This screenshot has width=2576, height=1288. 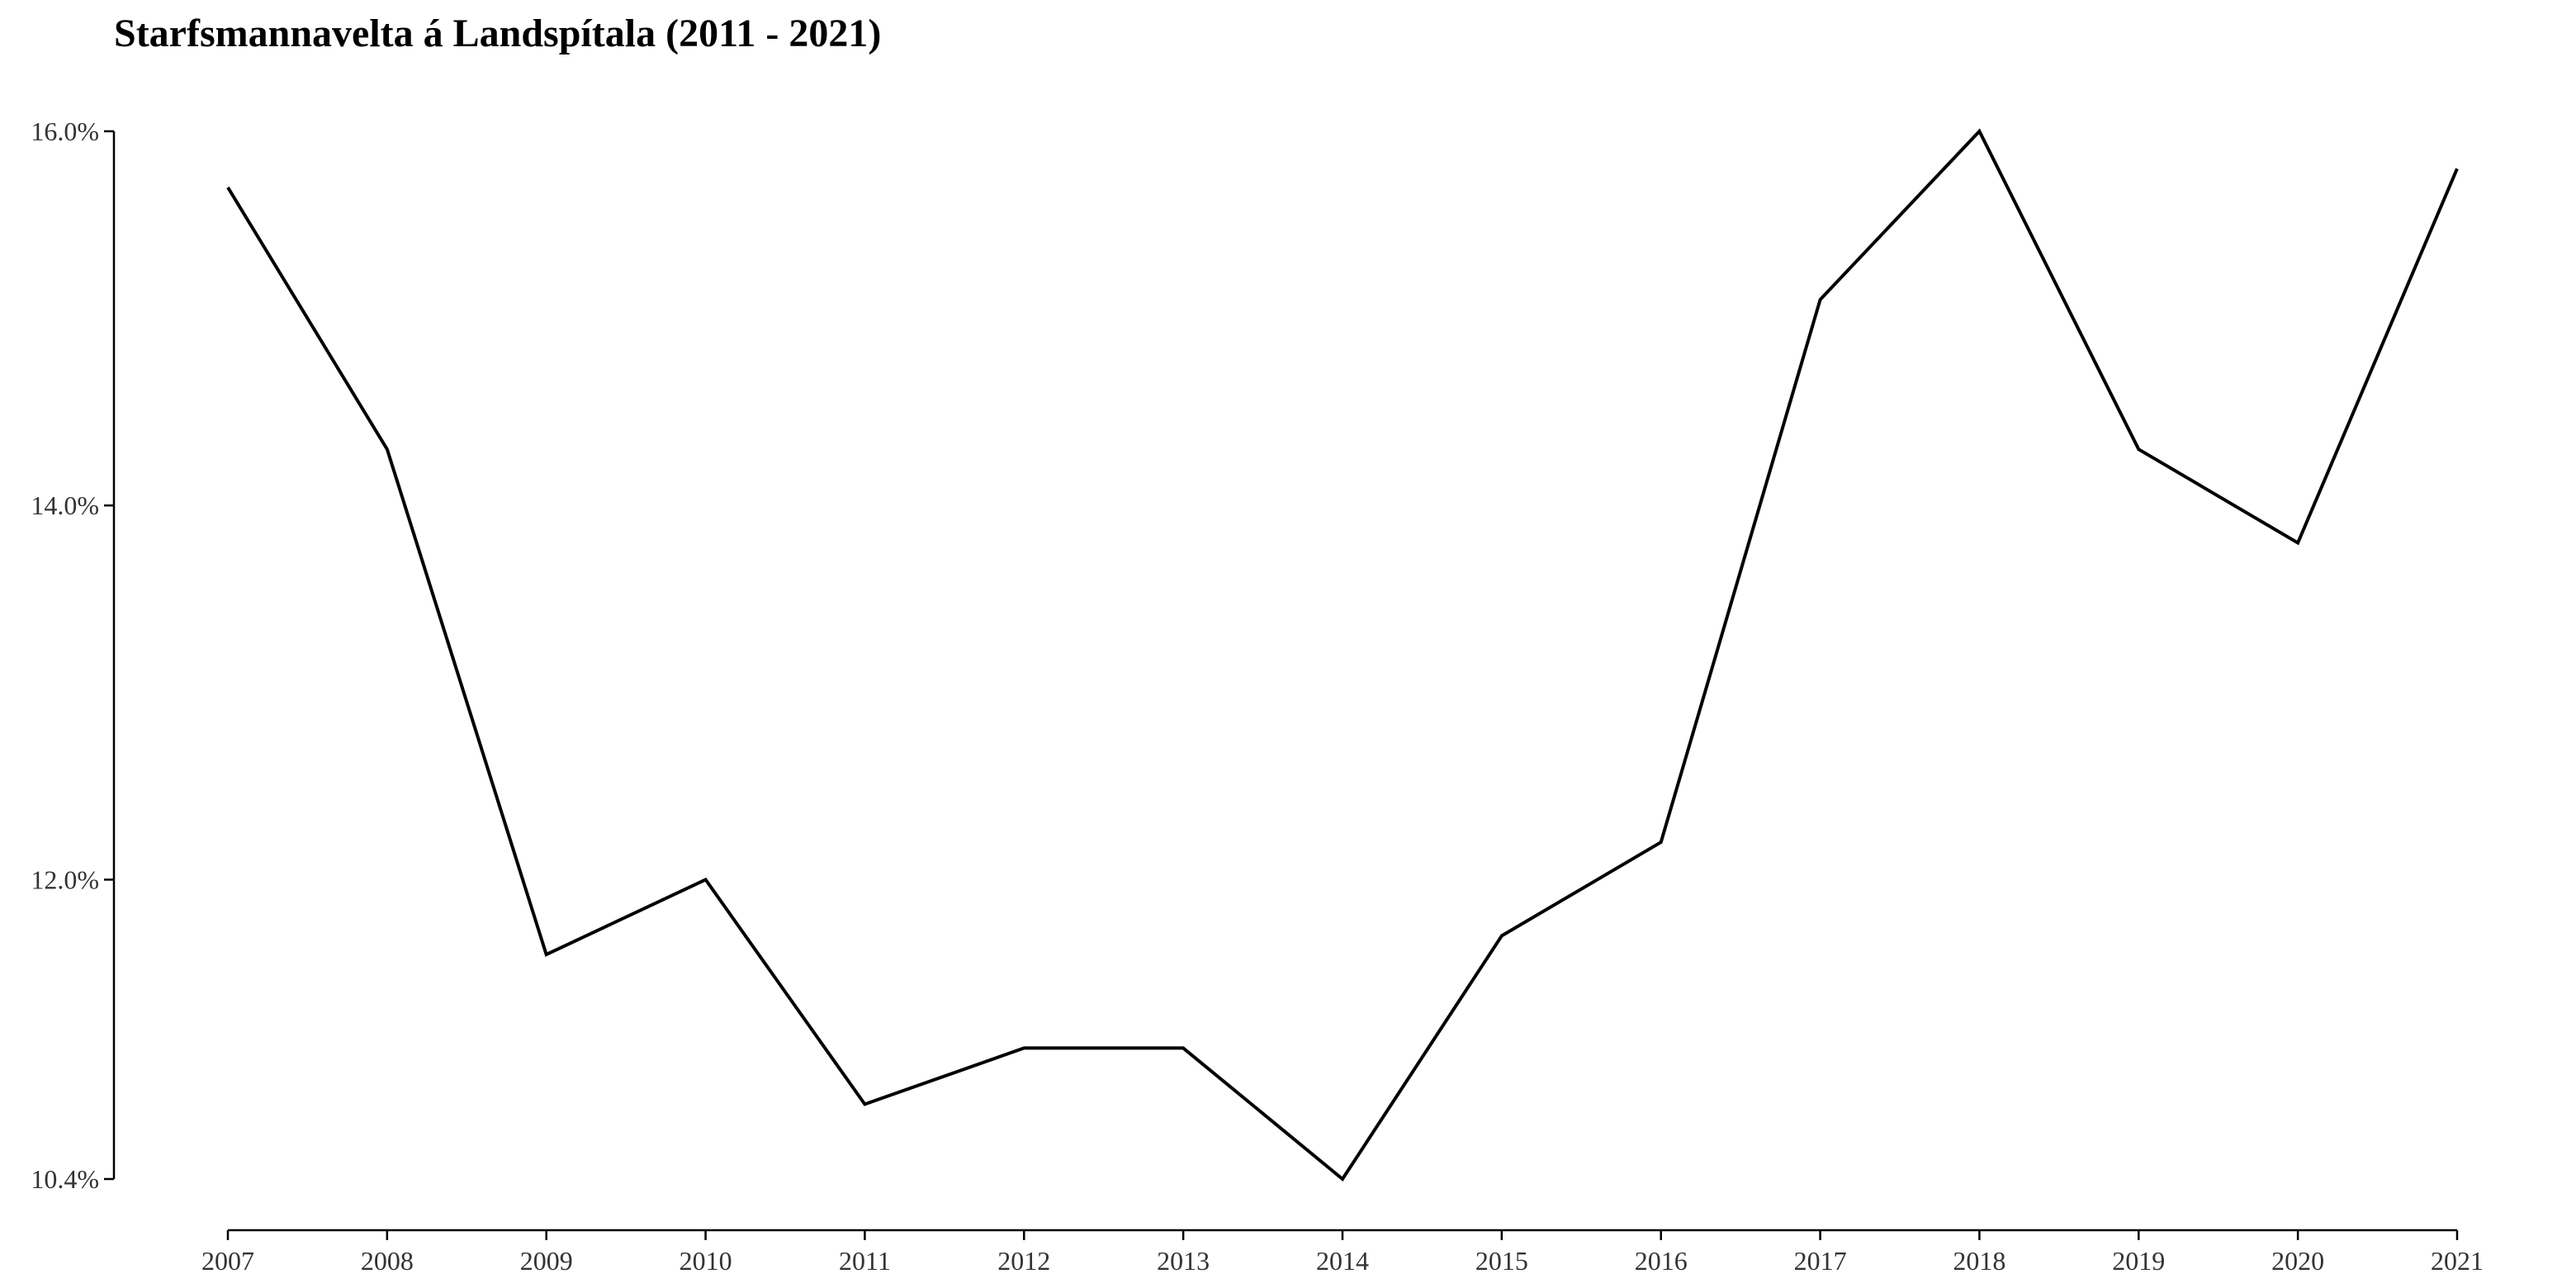 What do you see at coordinates (65, 505) in the screenshot?
I see `y-tick-label: 14.0%` at bounding box center [65, 505].